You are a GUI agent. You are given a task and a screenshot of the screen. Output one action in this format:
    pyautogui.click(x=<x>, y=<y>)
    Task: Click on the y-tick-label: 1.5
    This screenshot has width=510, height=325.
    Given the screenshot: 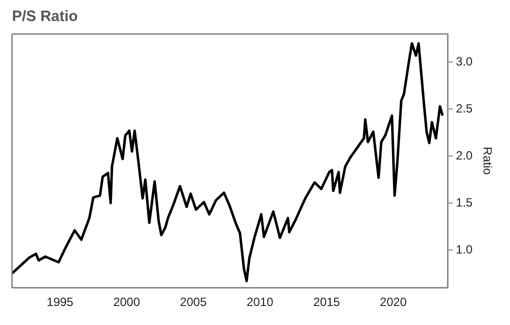 What is the action you would take?
    pyautogui.click(x=464, y=202)
    